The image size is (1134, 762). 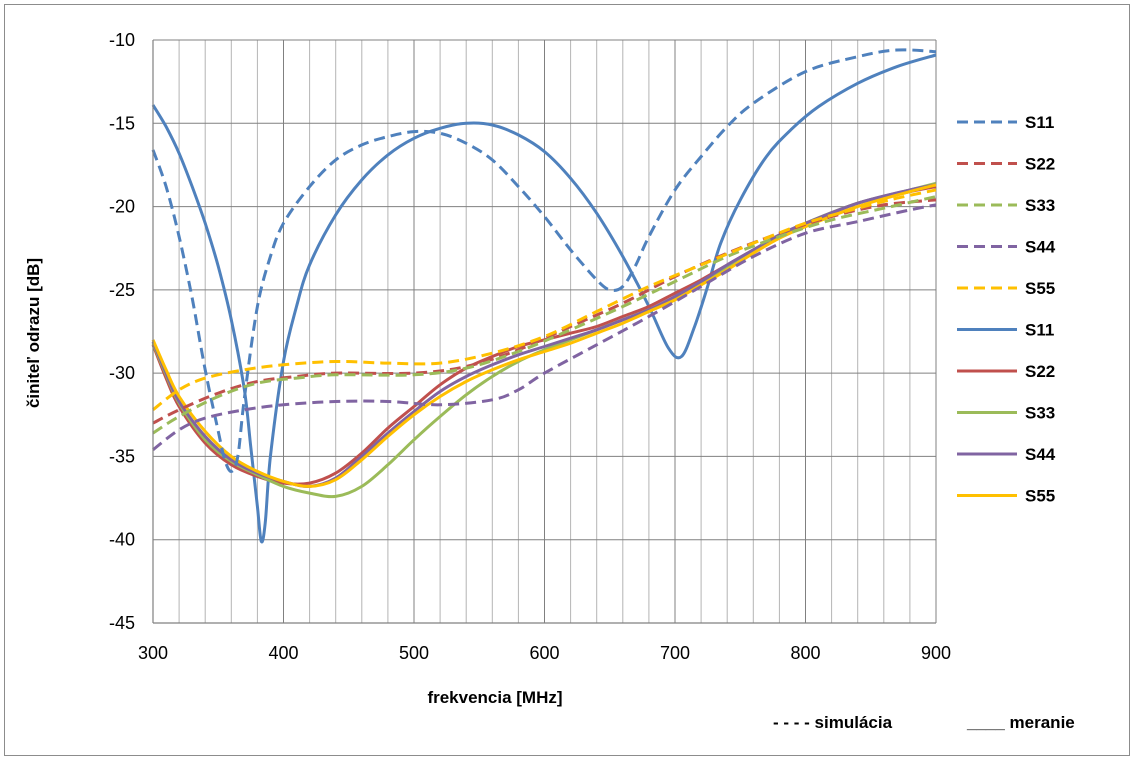 I want to click on y-tick-label: -20, so click(x=122, y=207).